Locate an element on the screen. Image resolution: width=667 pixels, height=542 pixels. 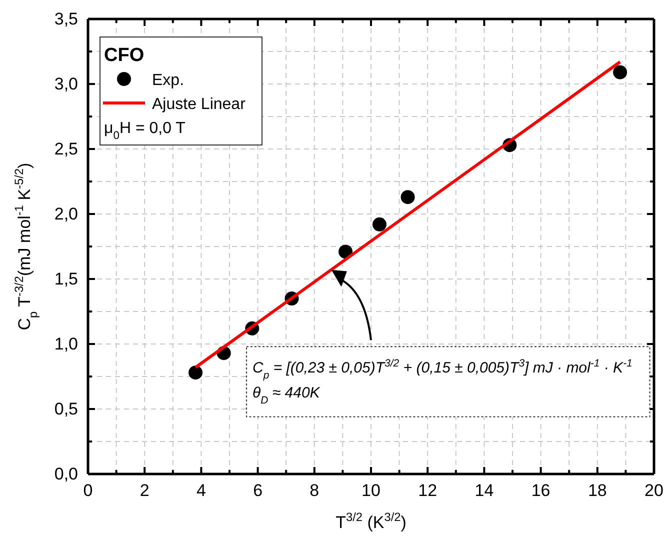
x-tick-label: 4 is located at coordinates (201, 490).